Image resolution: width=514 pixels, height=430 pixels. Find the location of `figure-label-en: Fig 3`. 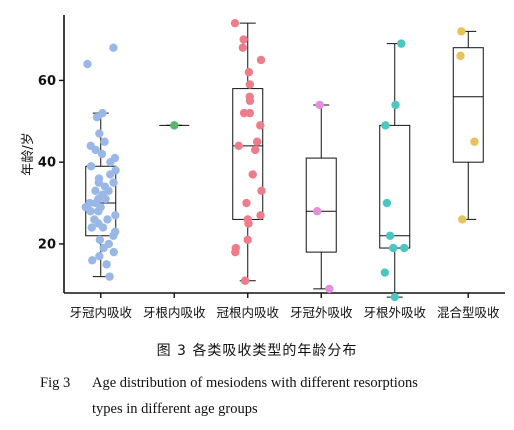

figure-label-en: Fig 3 is located at coordinates (55, 383).